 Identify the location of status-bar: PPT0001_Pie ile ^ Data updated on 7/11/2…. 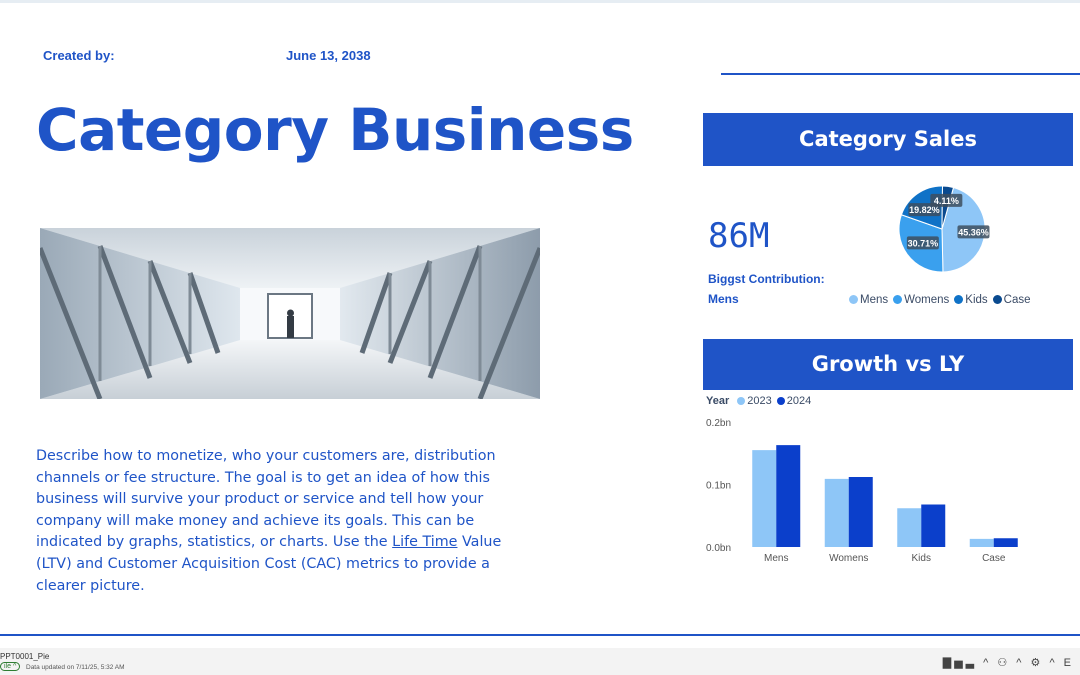
(540, 661).